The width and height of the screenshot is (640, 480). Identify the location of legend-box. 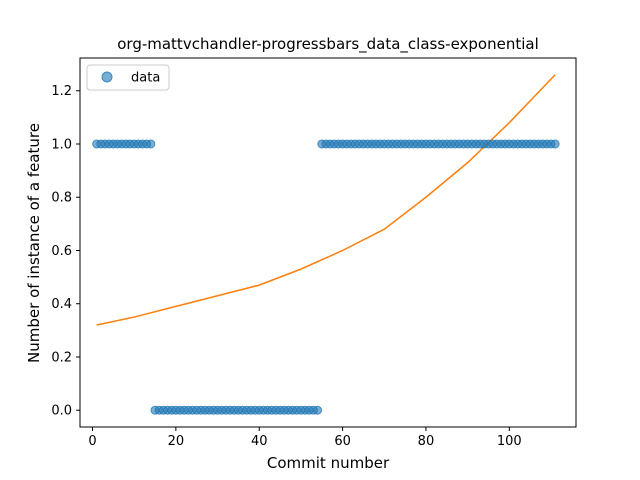
(128, 77).